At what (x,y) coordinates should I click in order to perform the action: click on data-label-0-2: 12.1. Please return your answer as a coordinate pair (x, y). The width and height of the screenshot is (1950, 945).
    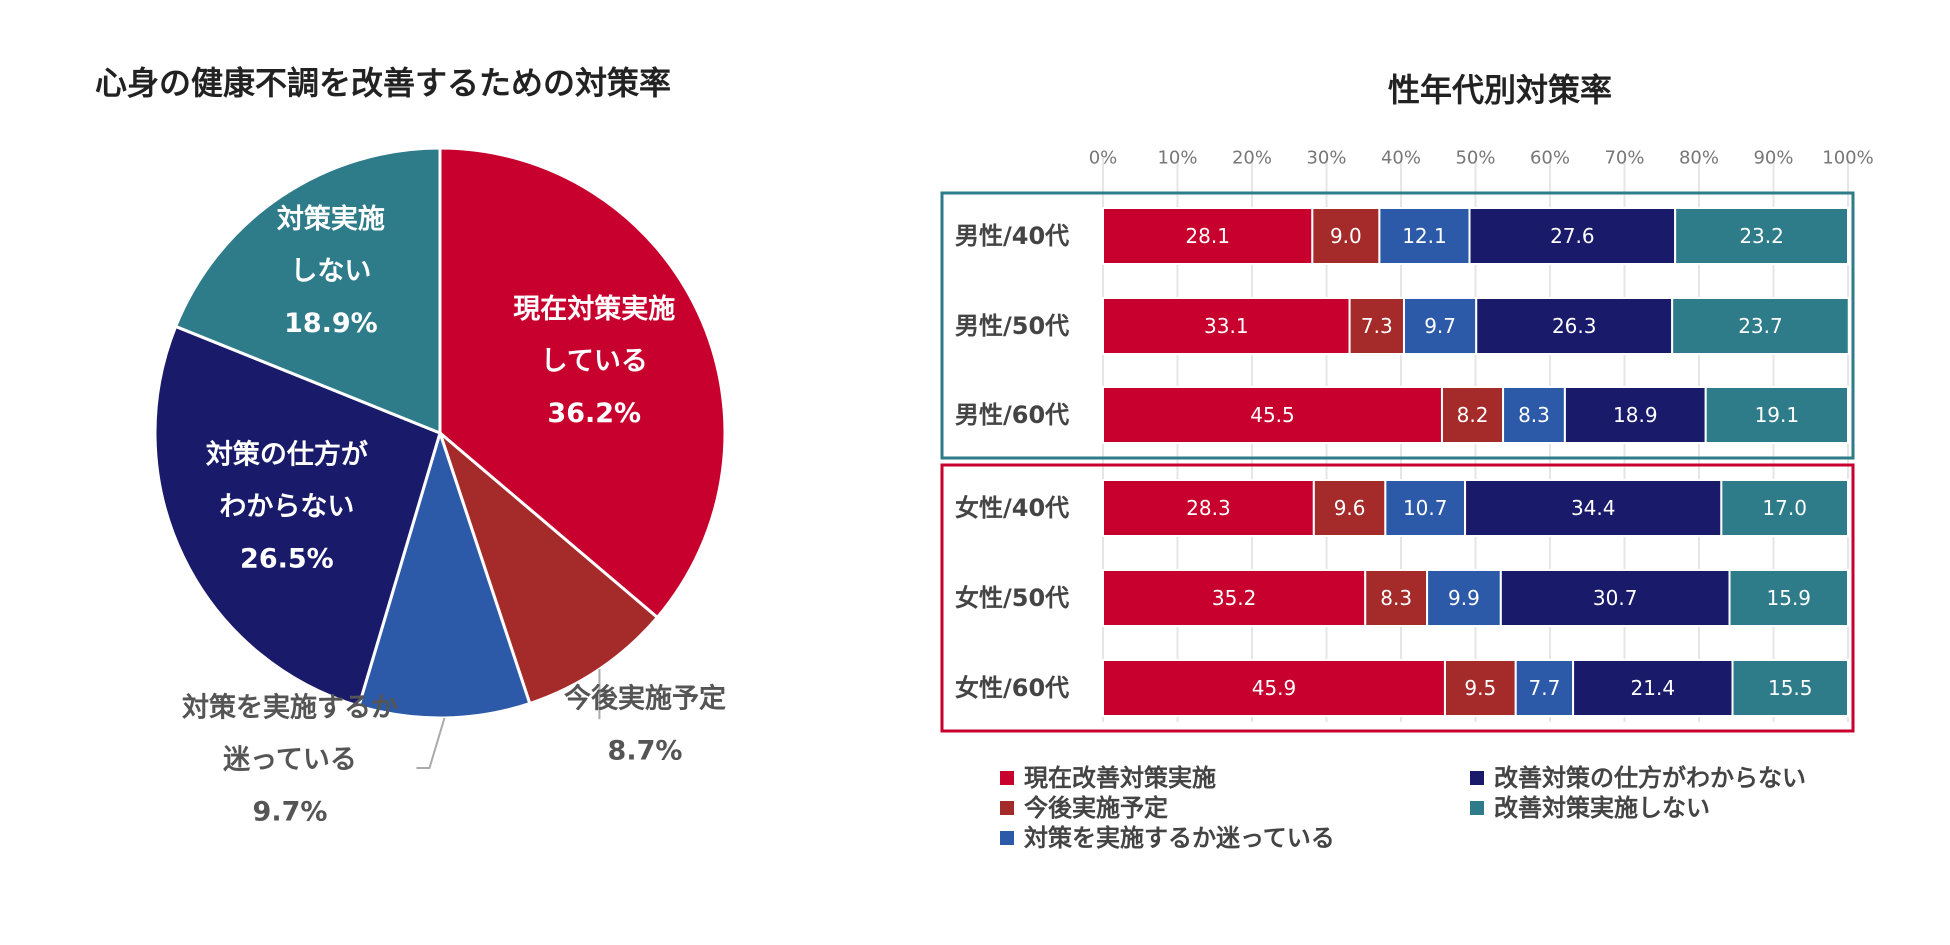
    Looking at the image, I should click on (1424, 236).